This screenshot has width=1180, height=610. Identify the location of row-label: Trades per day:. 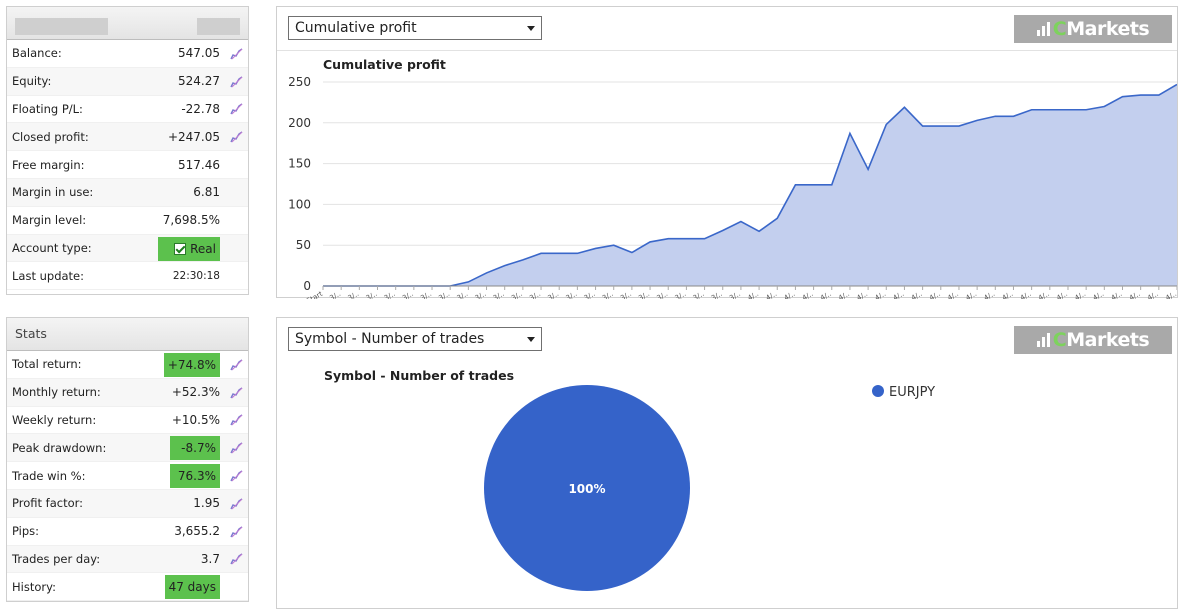
(56, 558).